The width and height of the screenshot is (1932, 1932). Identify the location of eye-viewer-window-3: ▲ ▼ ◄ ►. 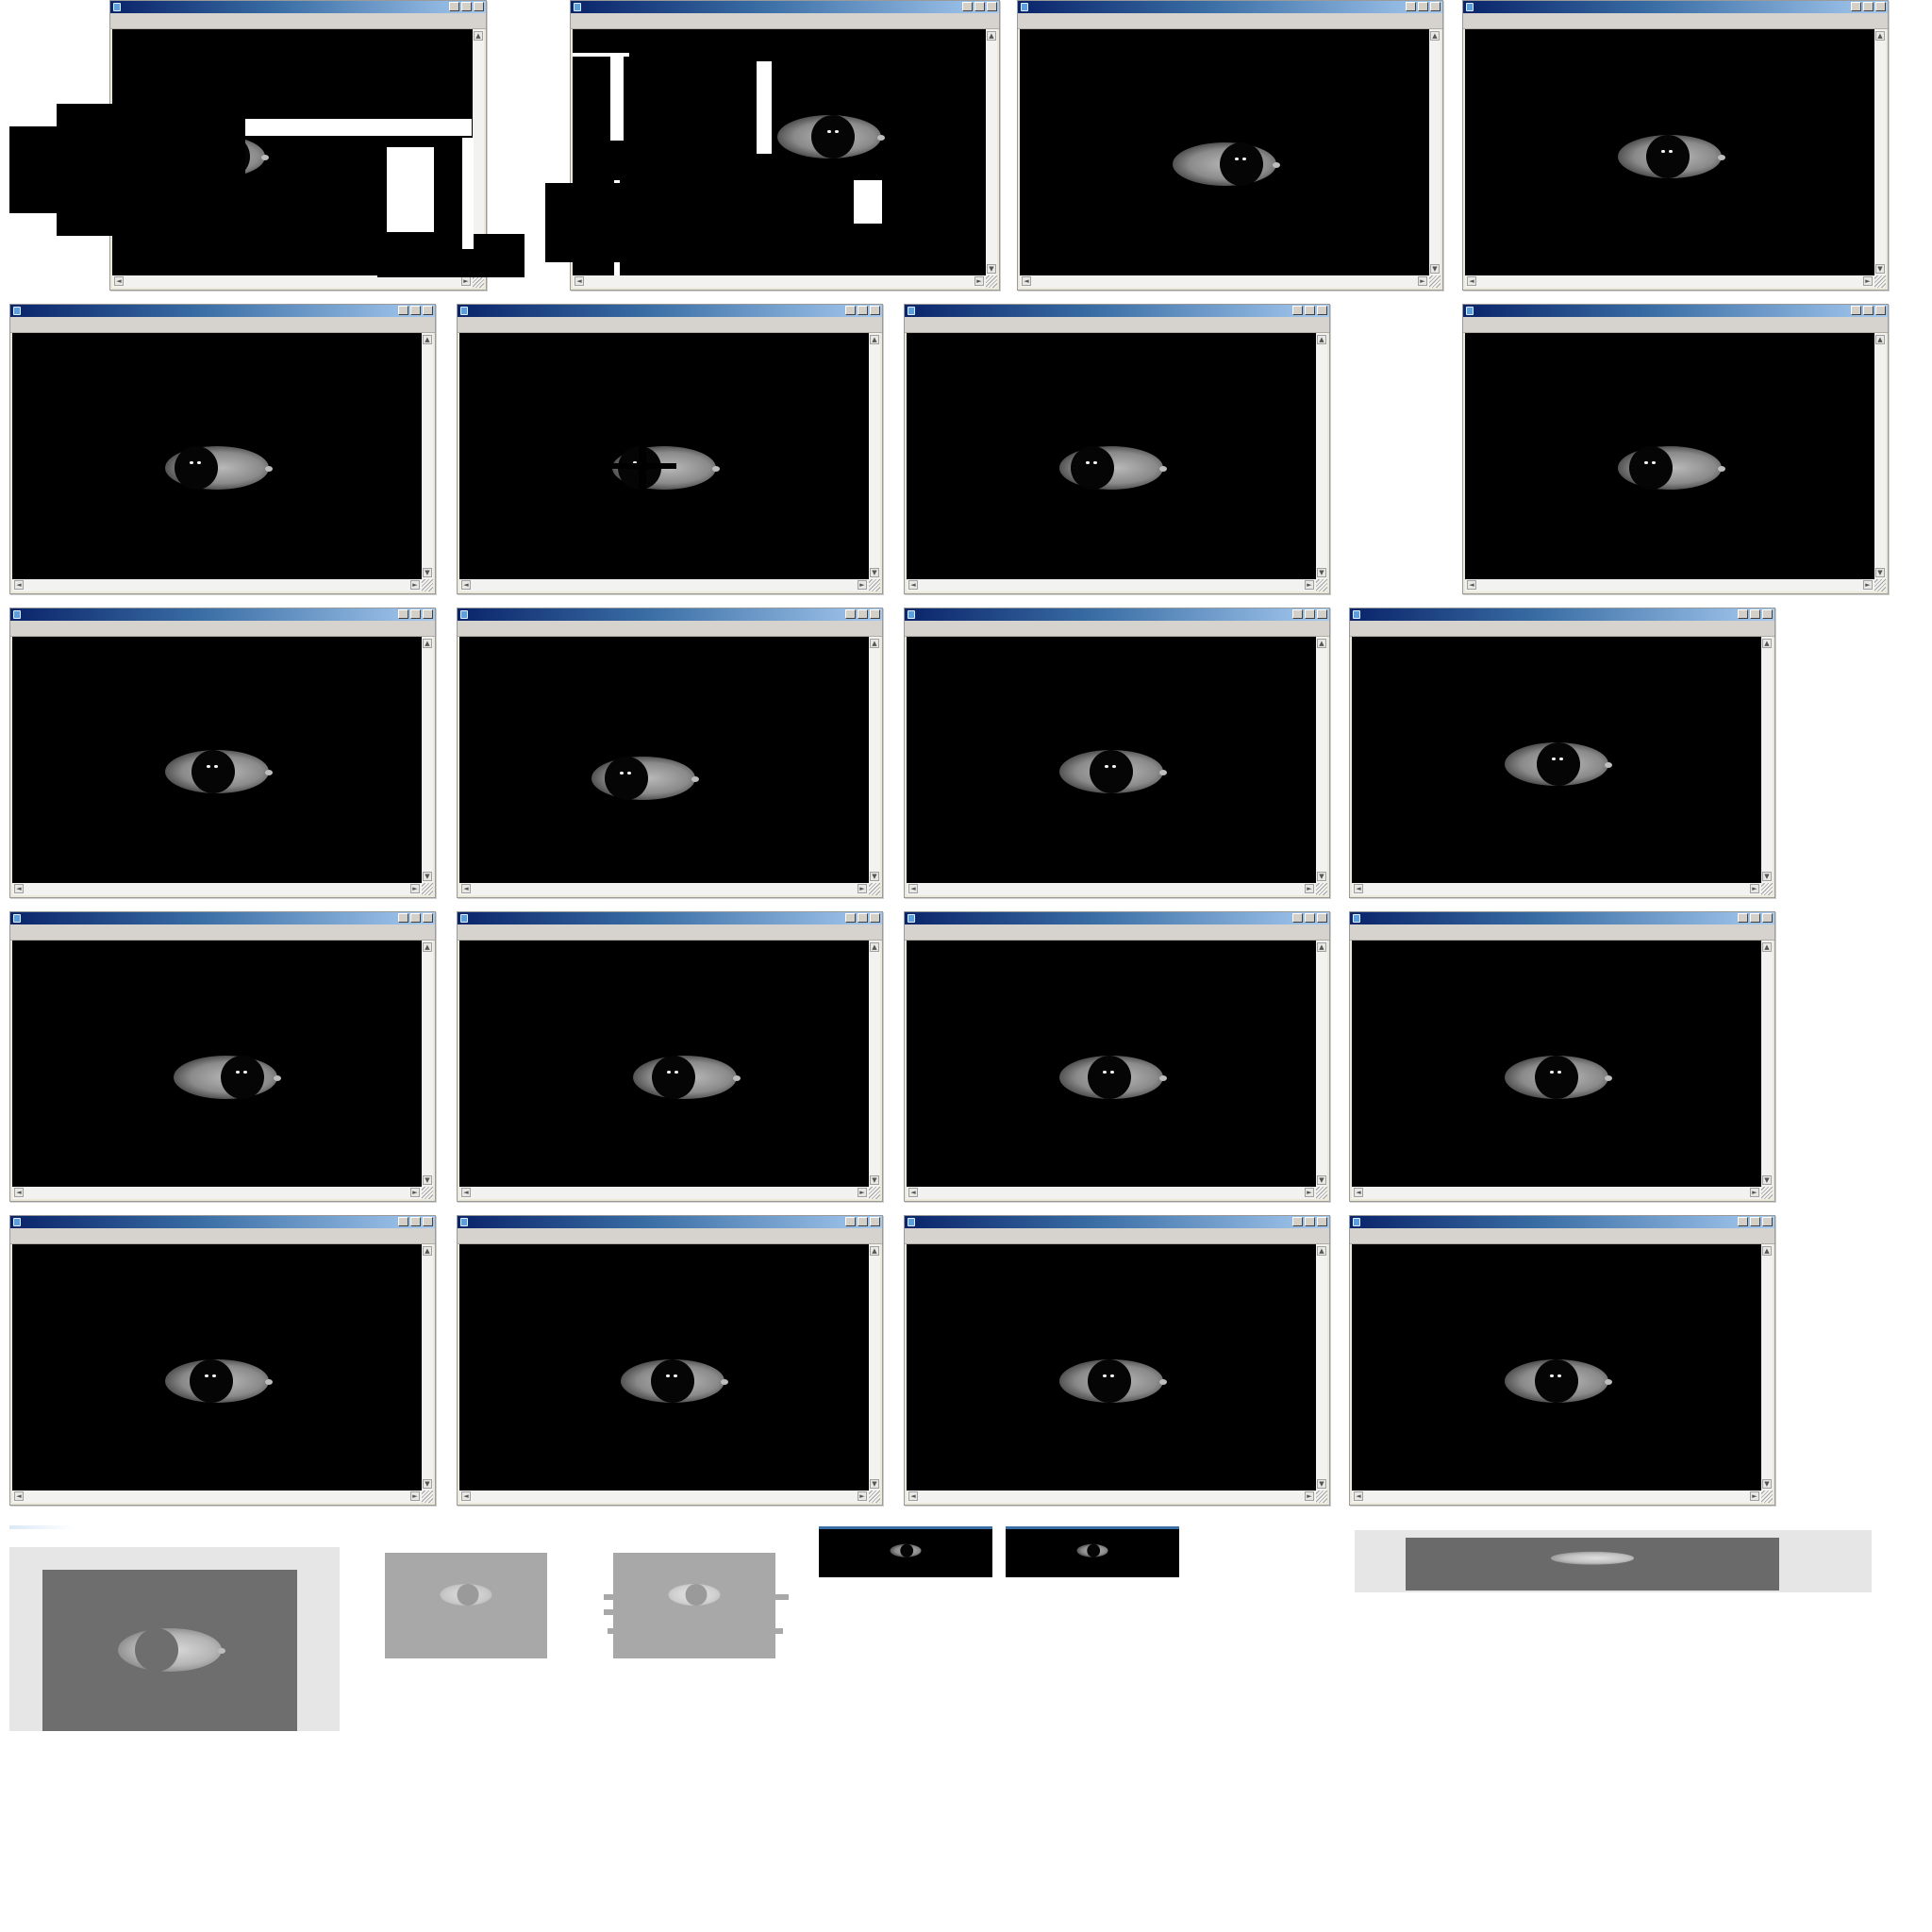
(1230, 145).